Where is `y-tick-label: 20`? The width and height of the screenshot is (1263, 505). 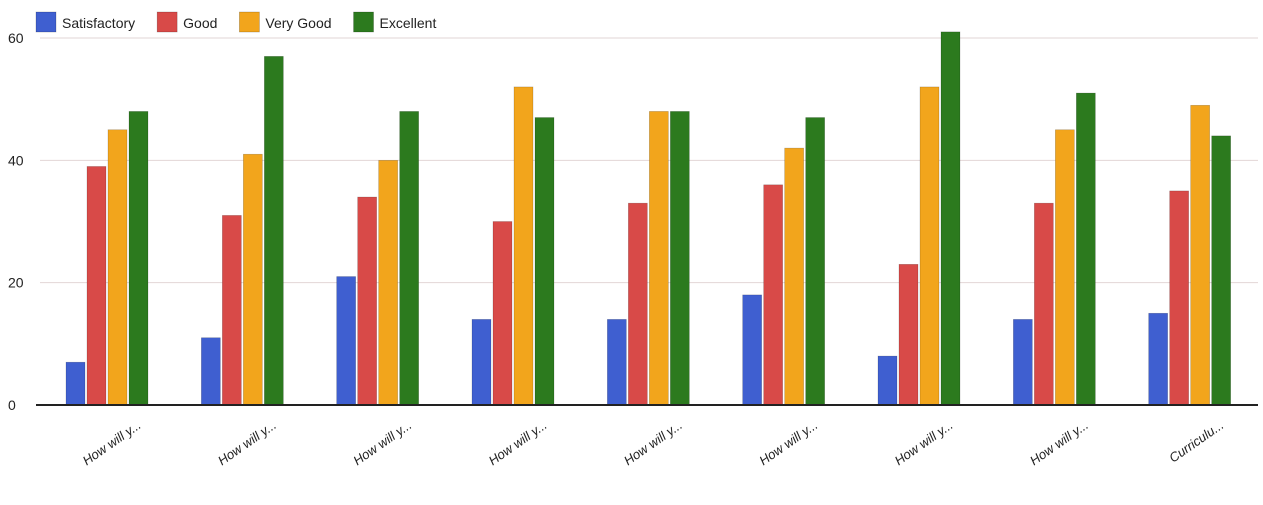
y-tick-label: 20 is located at coordinates (16, 283).